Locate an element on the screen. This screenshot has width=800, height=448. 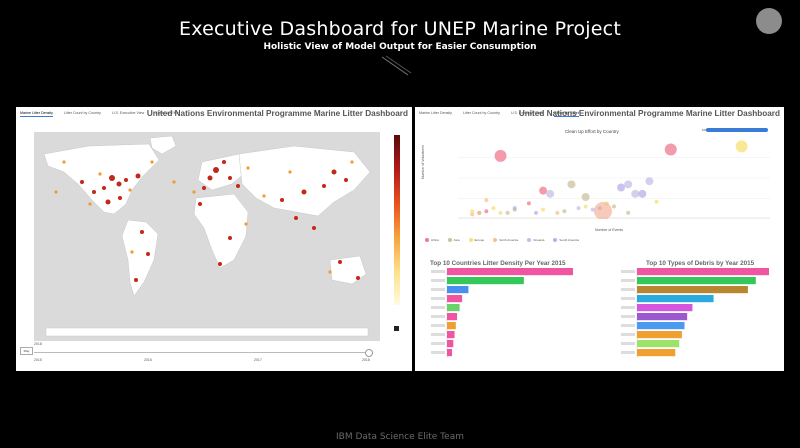
year-slider-handle is located at coordinates (369, 353).